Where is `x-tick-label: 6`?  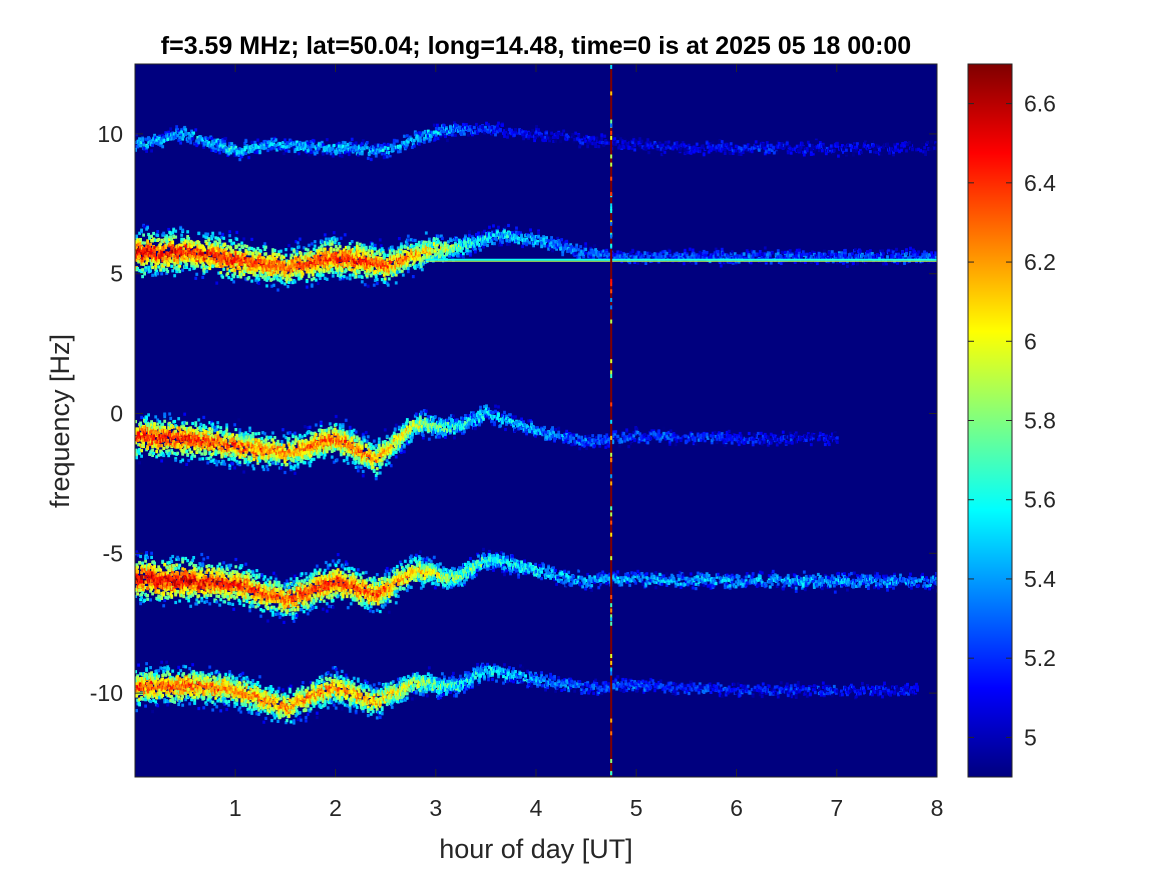 x-tick-label: 6 is located at coordinates (736, 808).